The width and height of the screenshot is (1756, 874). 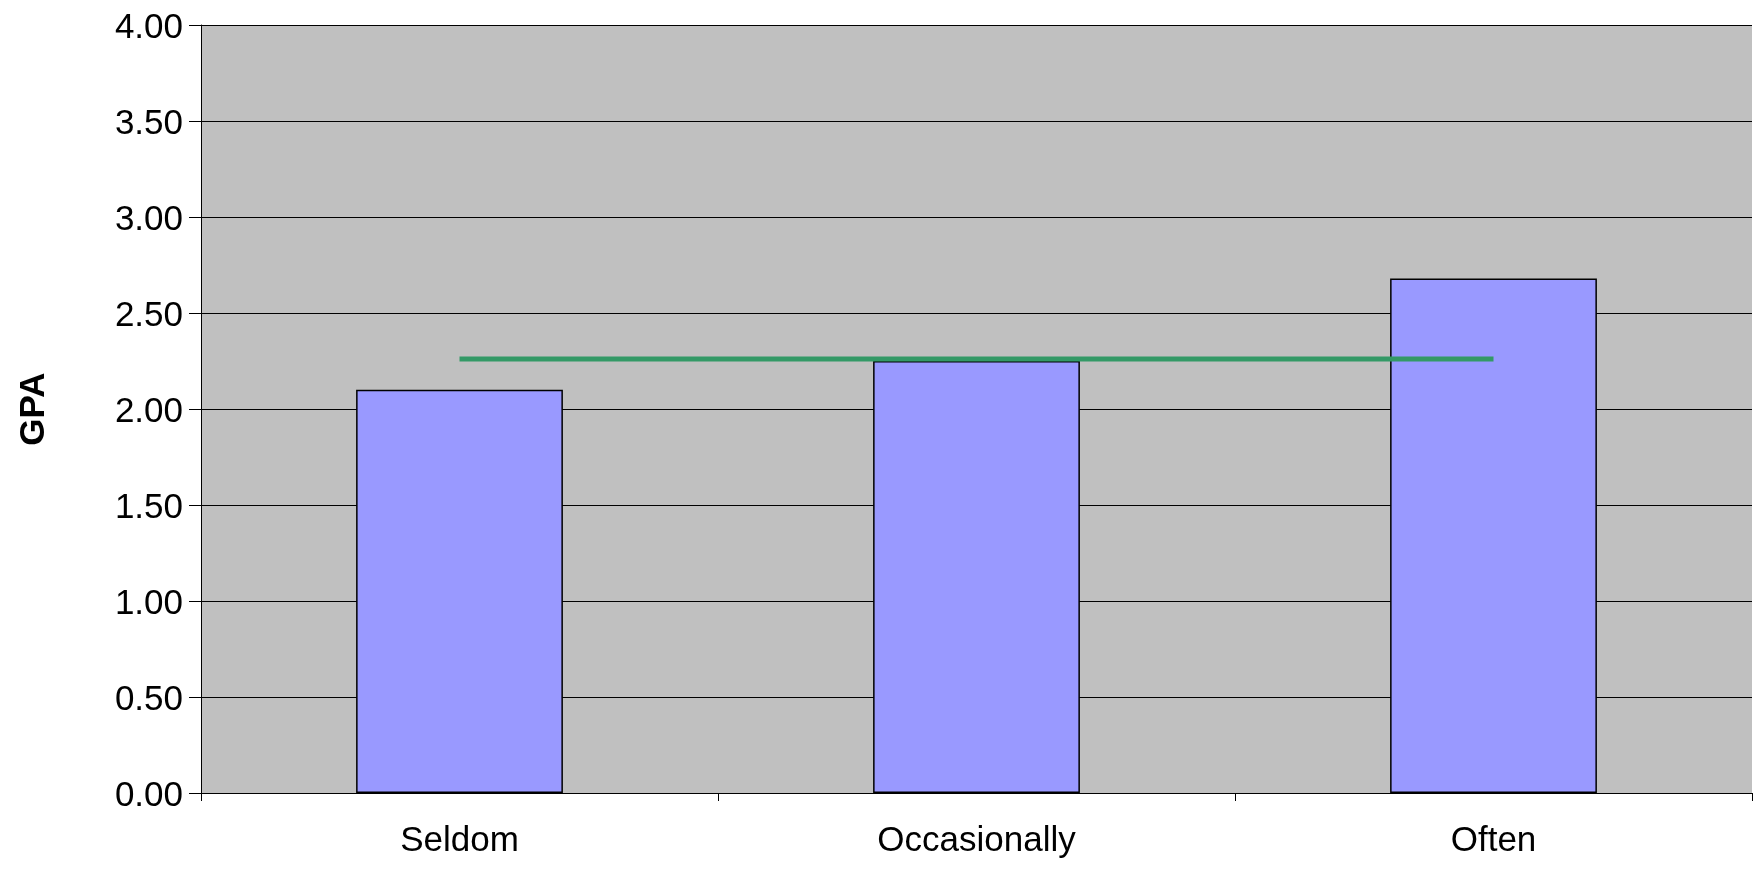 What do you see at coordinates (148, 505) in the screenshot?
I see `y-tick-label: 1.50` at bounding box center [148, 505].